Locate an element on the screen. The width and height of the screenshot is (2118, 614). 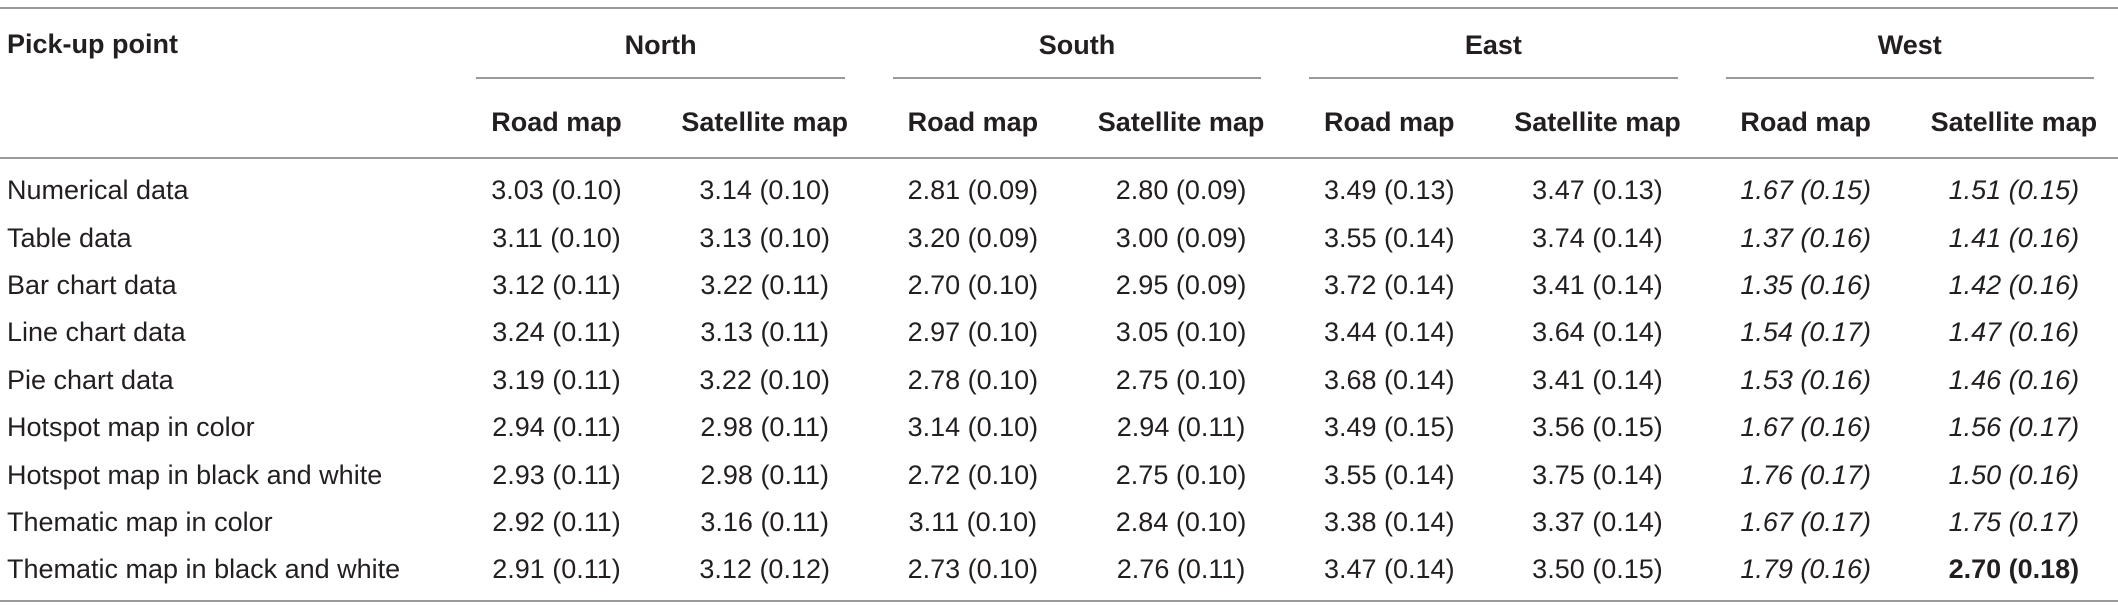
group-header: East is located at coordinates (1493, 47).